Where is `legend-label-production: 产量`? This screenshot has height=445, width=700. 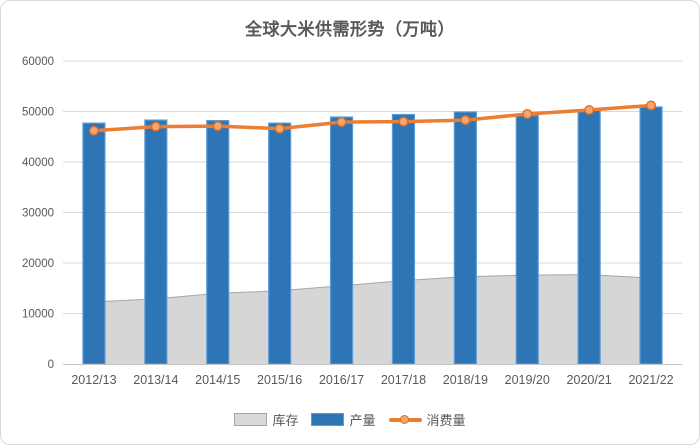
legend-label-production: 产量 is located at coordinates (362, 420).